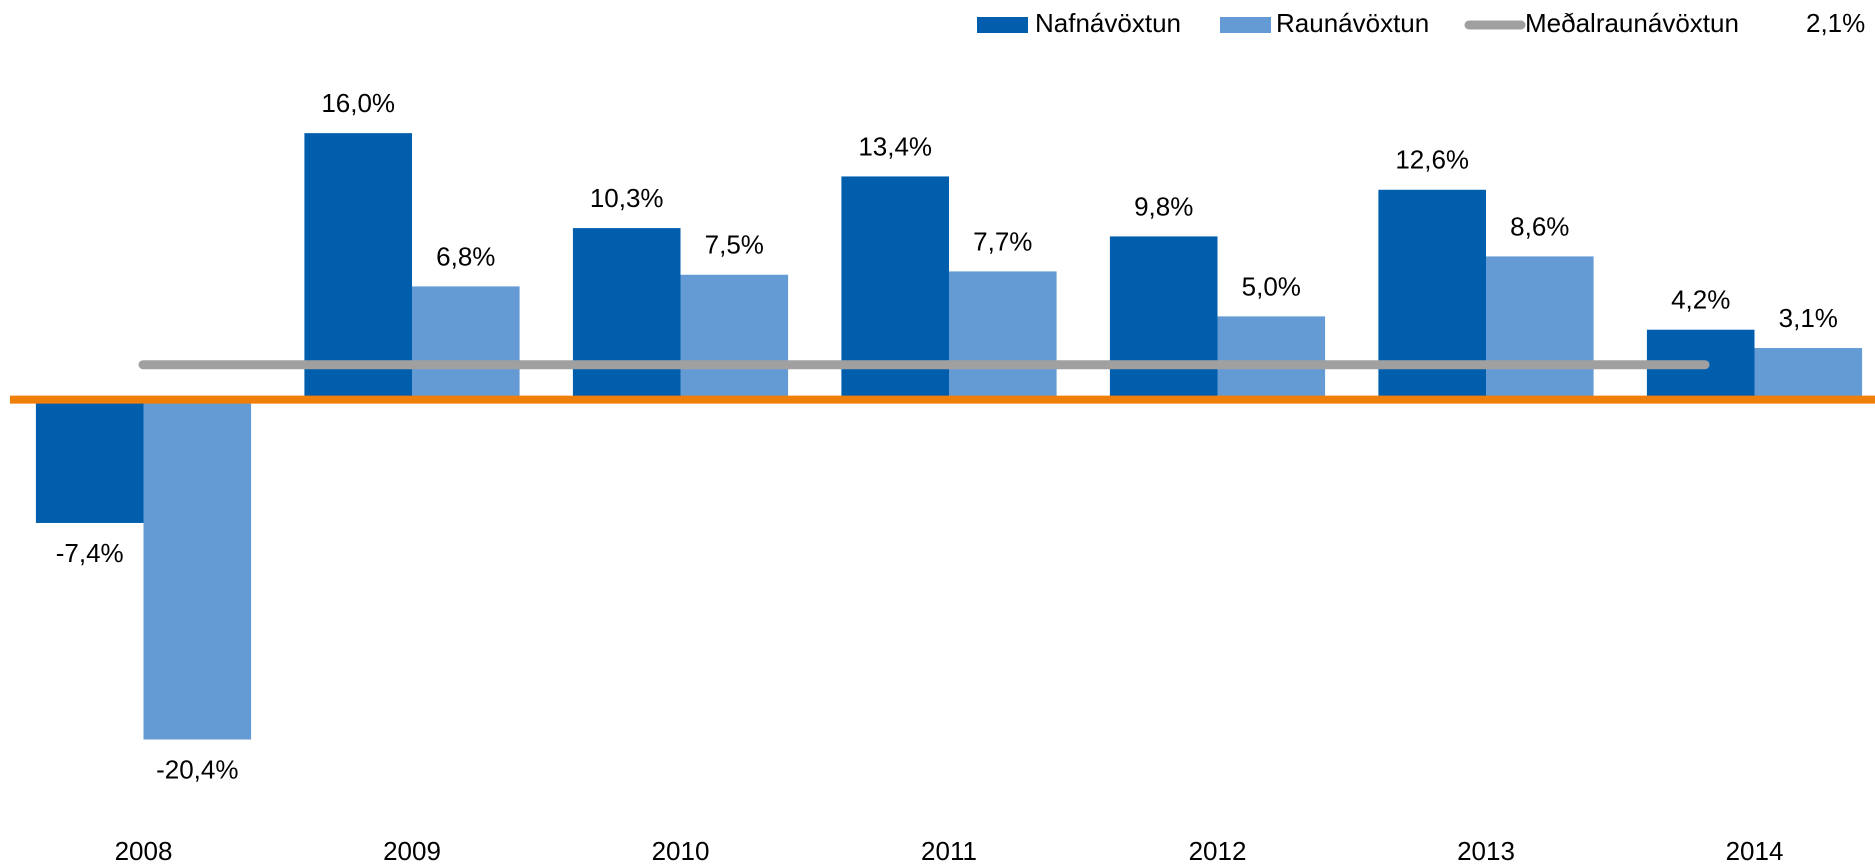 The image size is (1875, 867). Describe the element at coordinates (895, 146) in the screenshot. I see `data-label: 13,4%` at that location.